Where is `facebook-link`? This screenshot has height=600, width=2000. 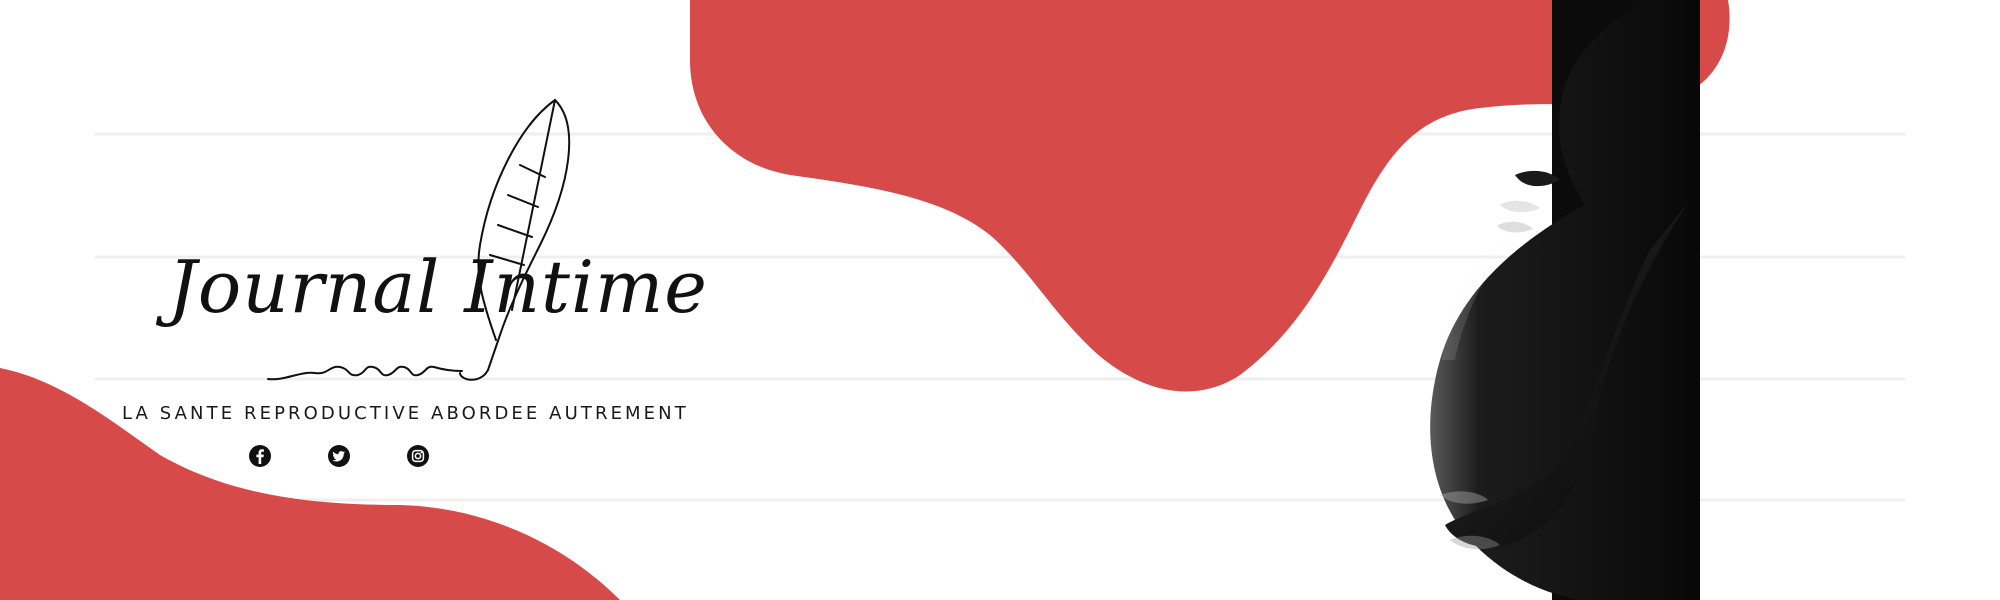
facebook-link is located at coordinates (260, 456).